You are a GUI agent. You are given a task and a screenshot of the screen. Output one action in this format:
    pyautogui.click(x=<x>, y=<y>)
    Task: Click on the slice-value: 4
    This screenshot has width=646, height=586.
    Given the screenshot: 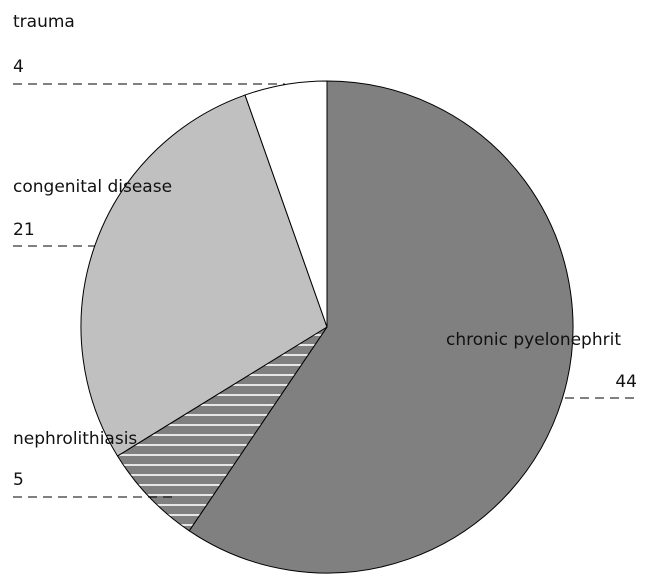 What is the action you would take?
    pyautogui.click(x=18, y=67)
    